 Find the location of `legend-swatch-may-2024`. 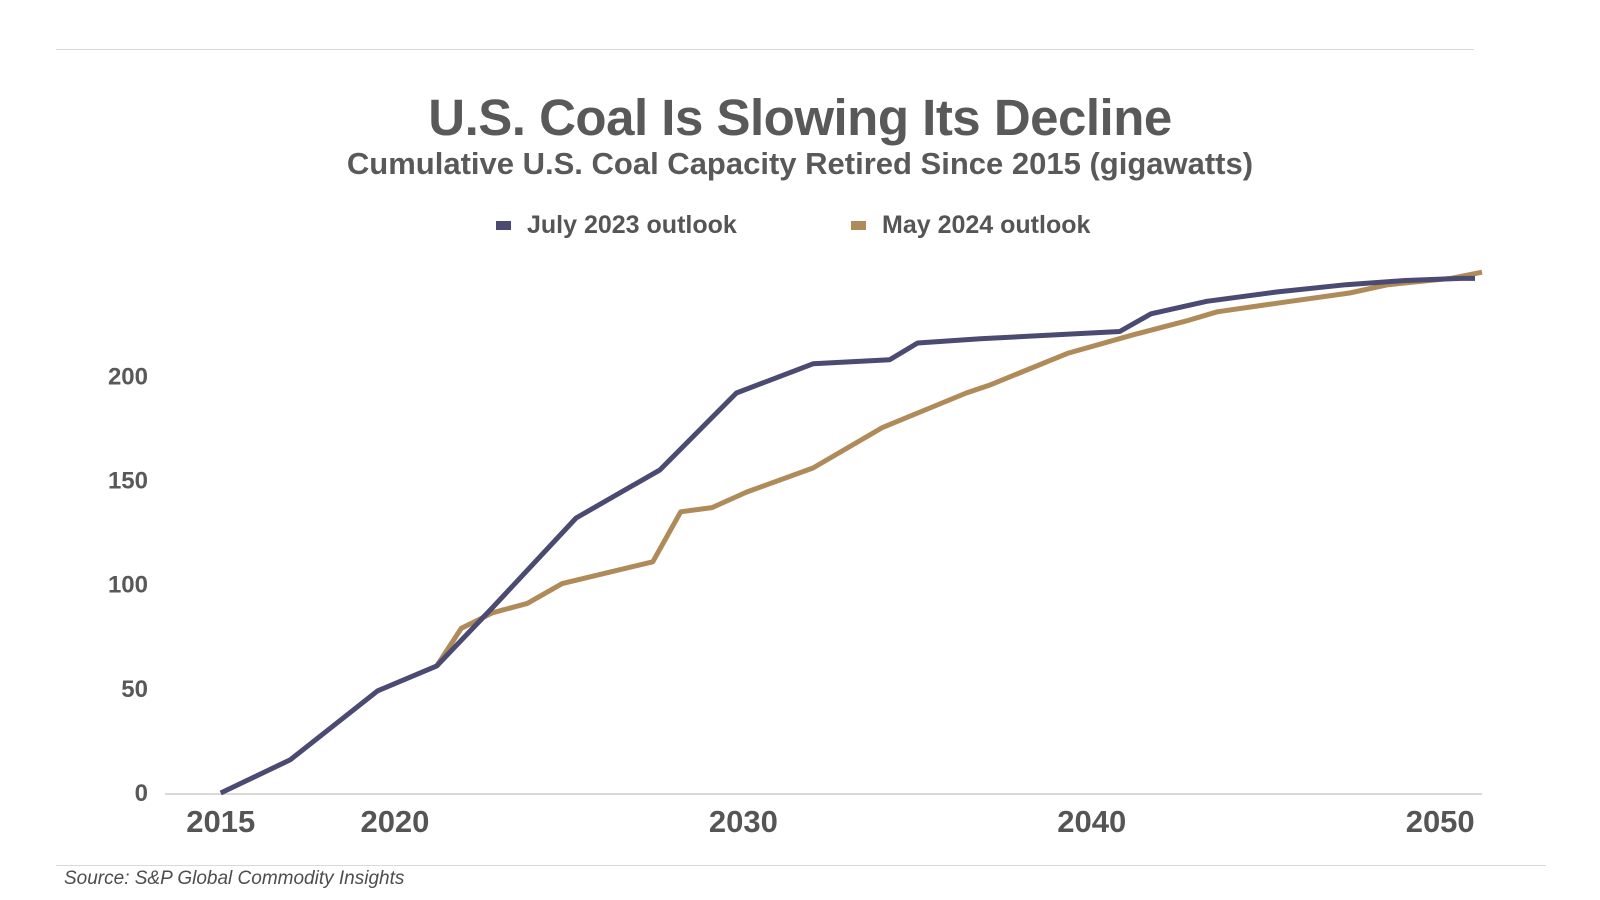

legend-swatch-may-2024 is located at coordinates (858, 225).